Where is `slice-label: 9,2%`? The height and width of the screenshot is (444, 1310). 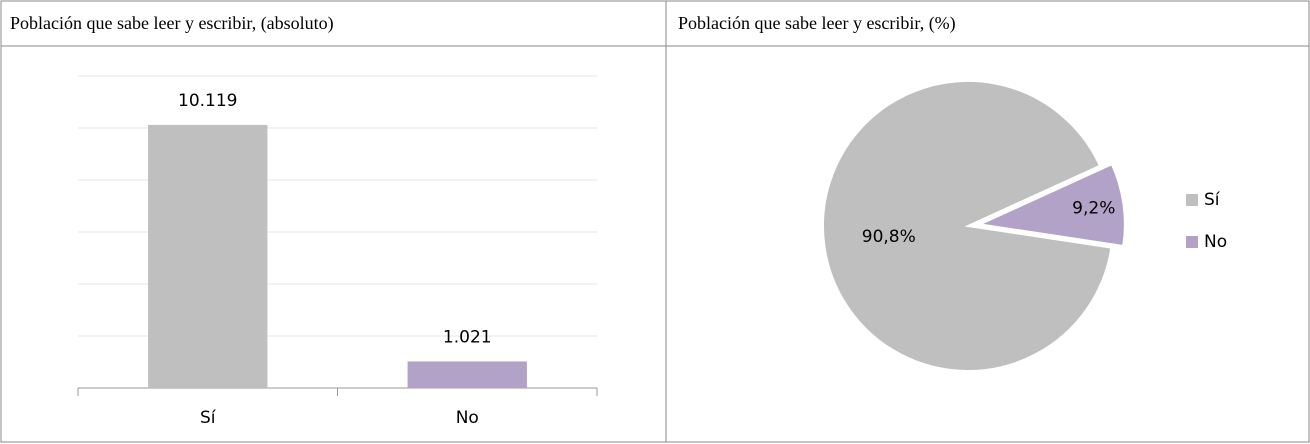 slice-label: 9,2% is located at coordinates (1093, 208).